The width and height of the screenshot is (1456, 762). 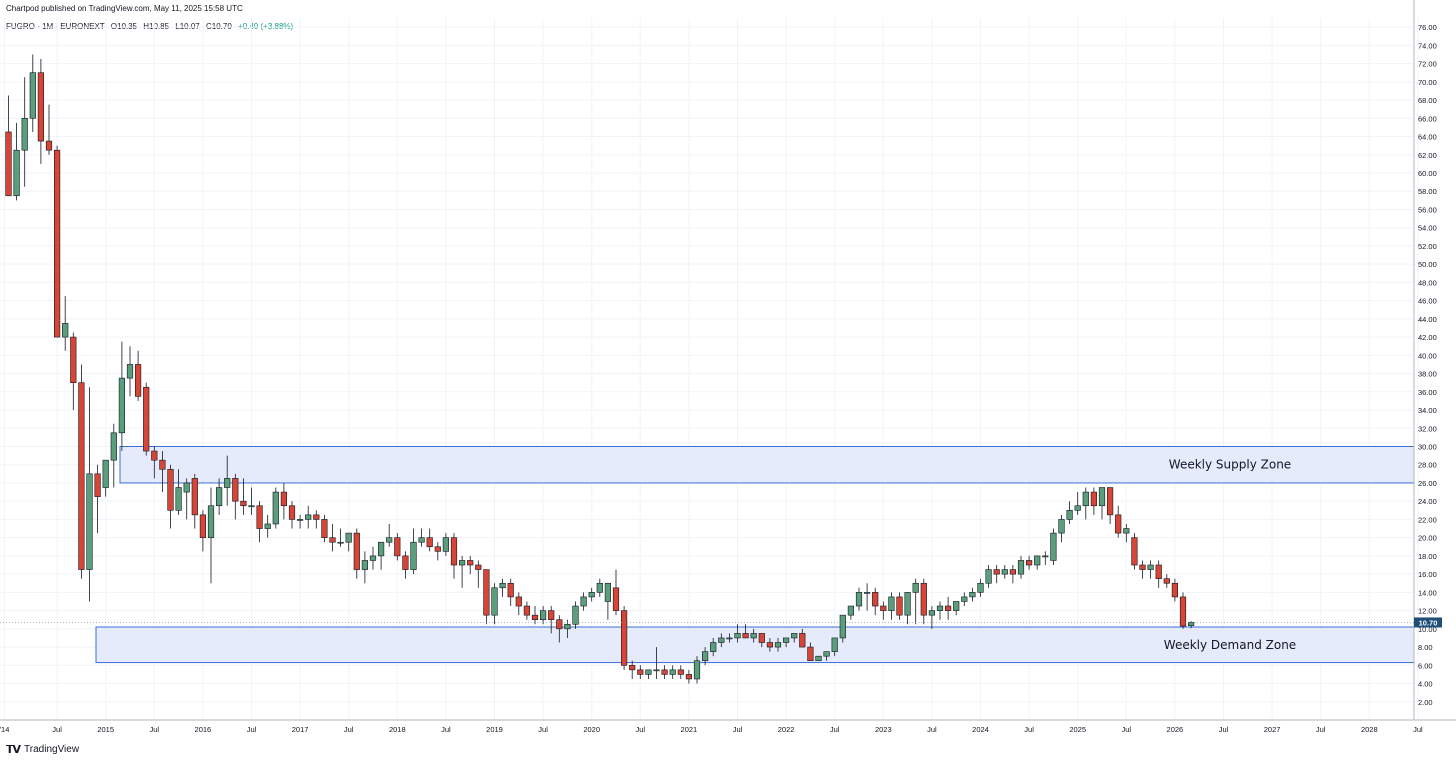 What do you see at coordinates (42, 749) in the screenshot?
I see `tradingview-logo: 𝗧𝗩 TradingView` at bounding box center [42, 749].